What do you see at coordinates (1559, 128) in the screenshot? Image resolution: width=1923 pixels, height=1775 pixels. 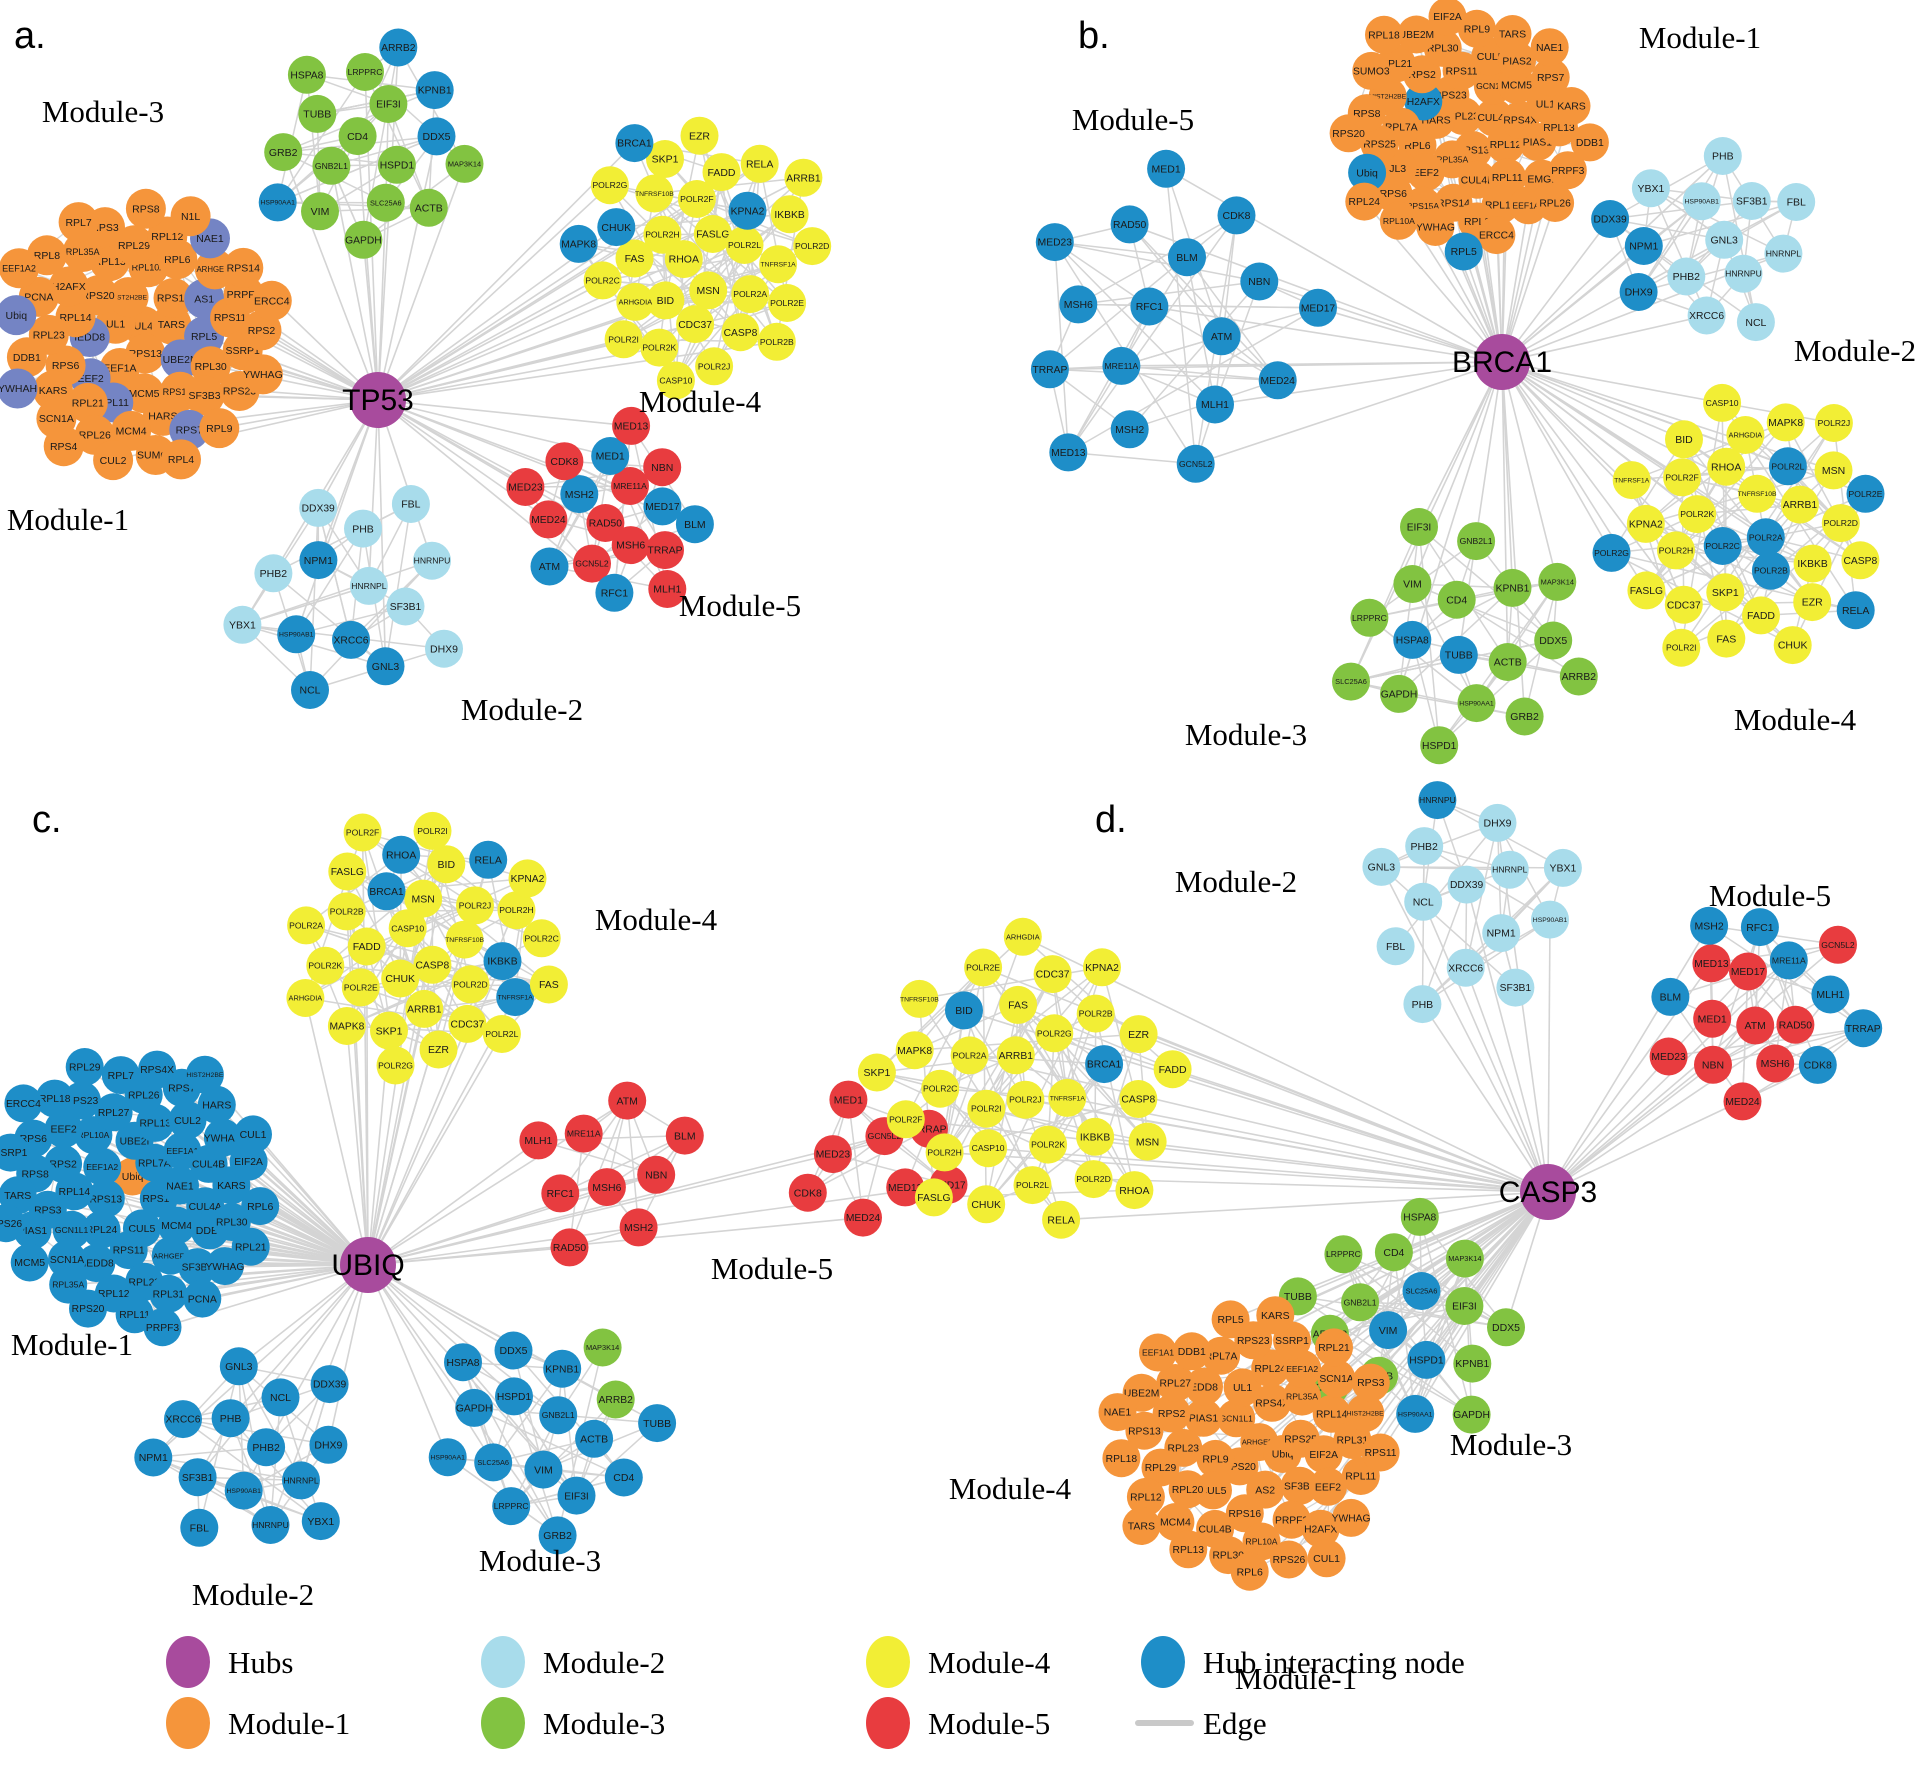 I see `node-label: RPL13` at bounding box center [1559, 128].